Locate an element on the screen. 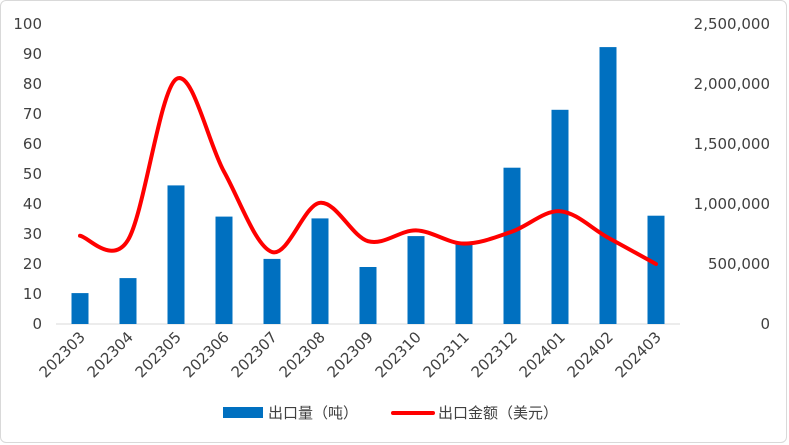  left-tick-label: 60 is located at coordinates (32, 144).